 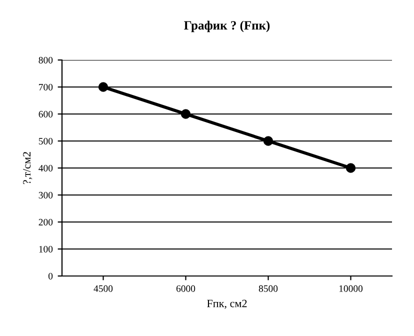 I want to click on y-tick-label: 200, so click(x=45, y=222).